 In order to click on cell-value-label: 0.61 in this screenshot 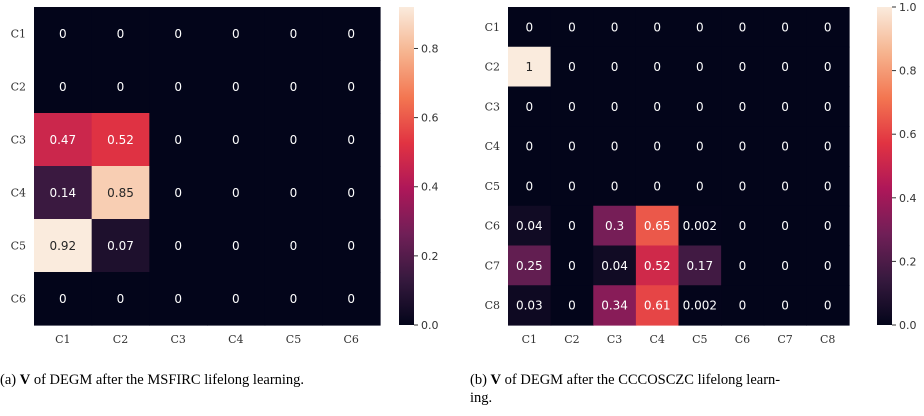, I will do `click(657, 306)`.